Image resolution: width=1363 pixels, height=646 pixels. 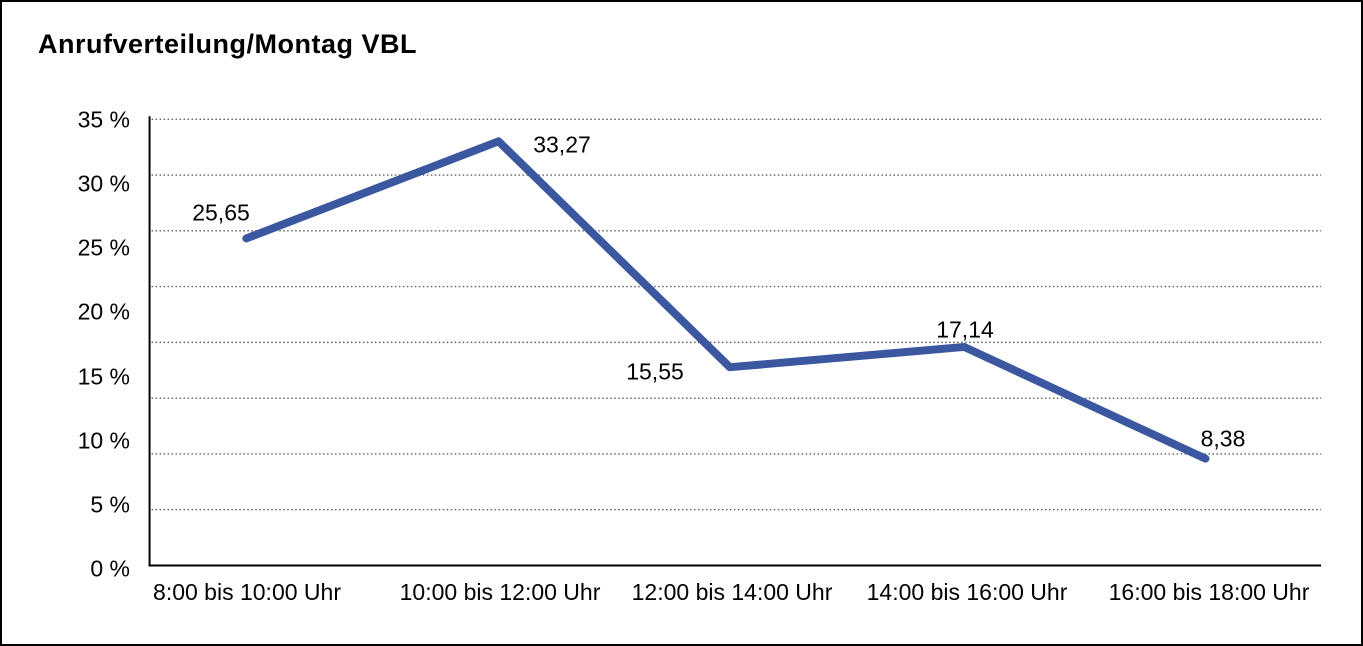 What do you see at coordinates (103, 376) in the screenshot?
I see `y-tick-label: 15 %` at bounding box center [103, 376].